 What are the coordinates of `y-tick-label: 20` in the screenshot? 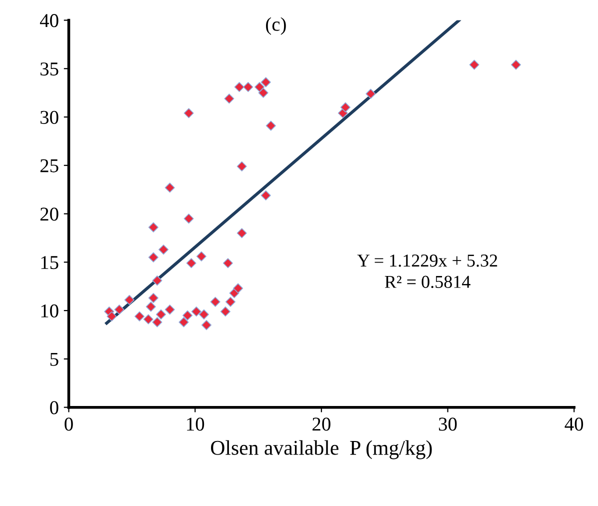 It's located at (49, 214).